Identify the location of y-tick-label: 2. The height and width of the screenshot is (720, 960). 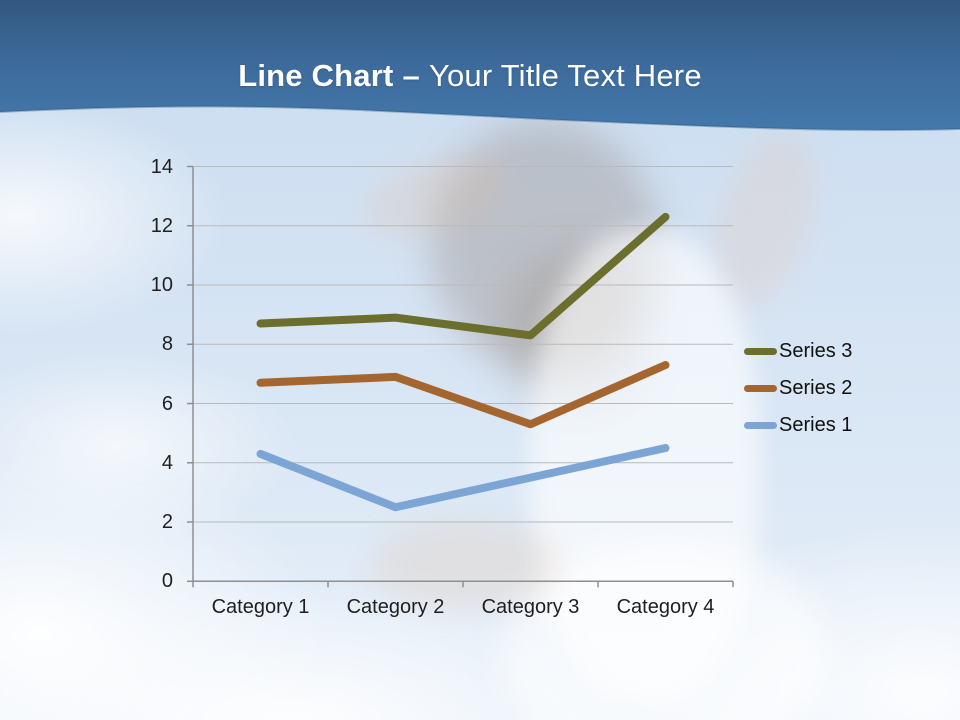
(167, 522).